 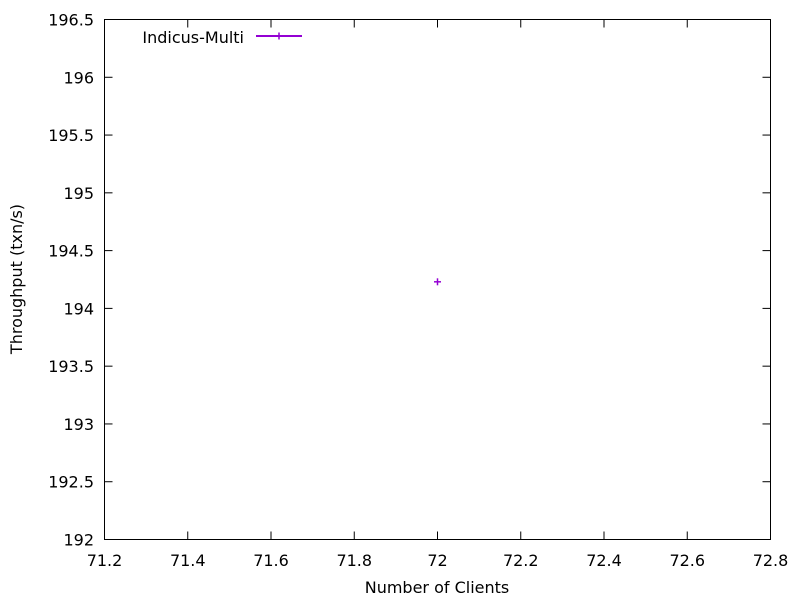 I want to click on legend-entry-label: Indicus-Multi, so click(x=193, y=37).